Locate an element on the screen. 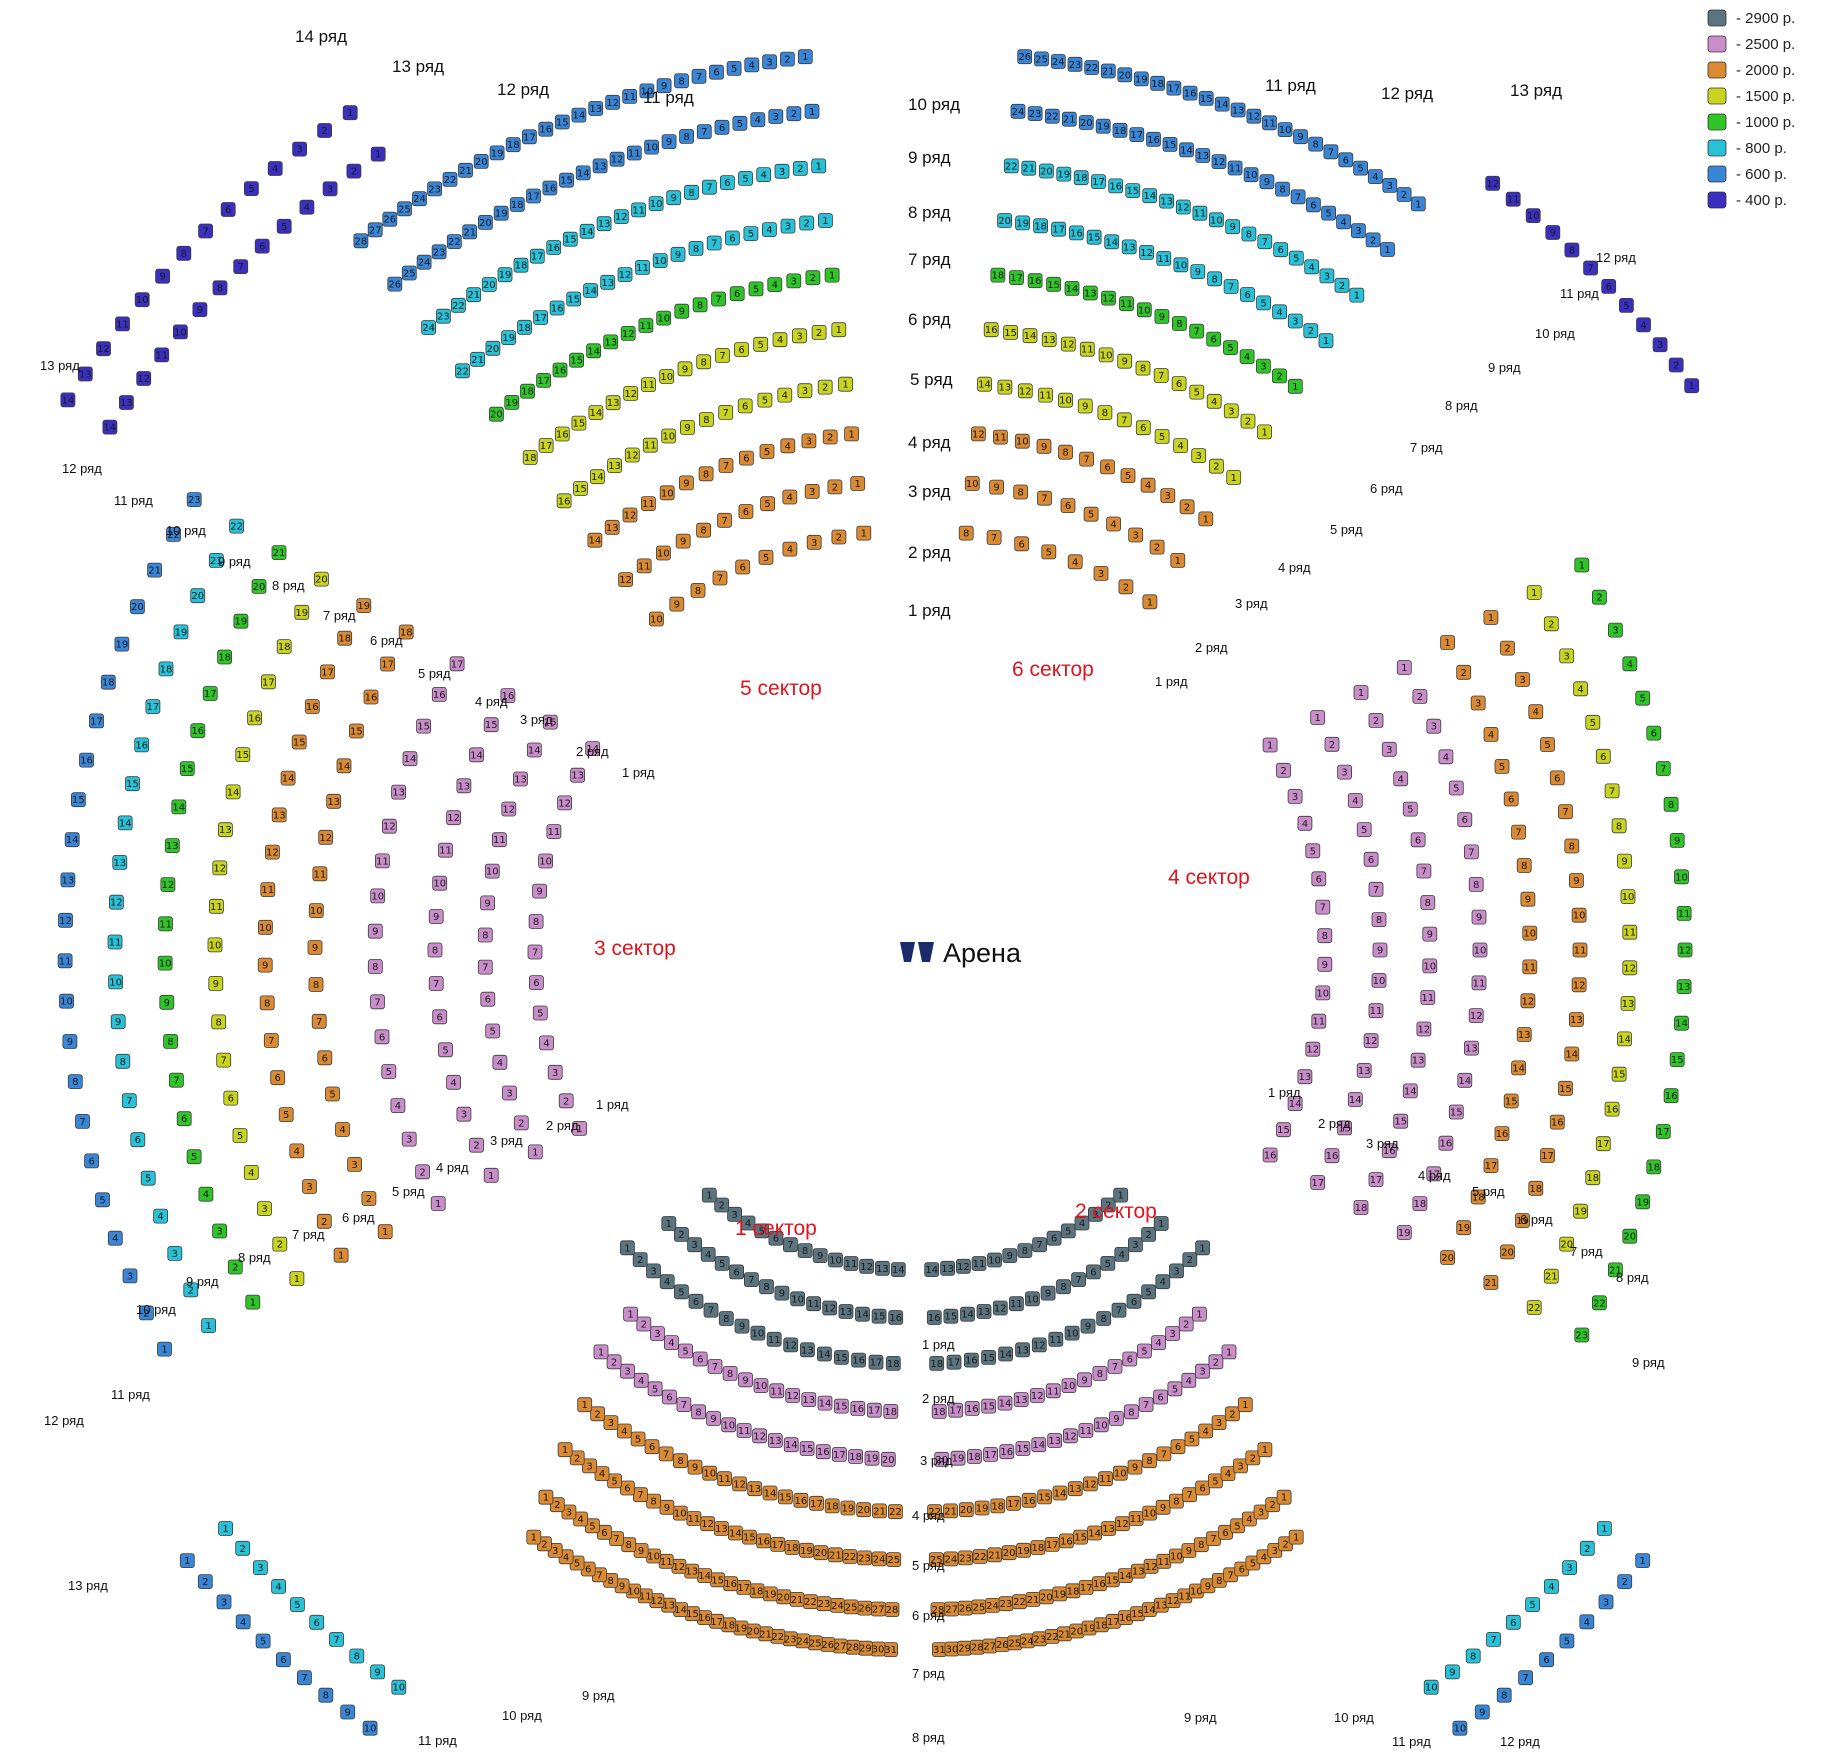 The image size is (1830, 1758). seat: 27 is located at coordinates (878, 1609).